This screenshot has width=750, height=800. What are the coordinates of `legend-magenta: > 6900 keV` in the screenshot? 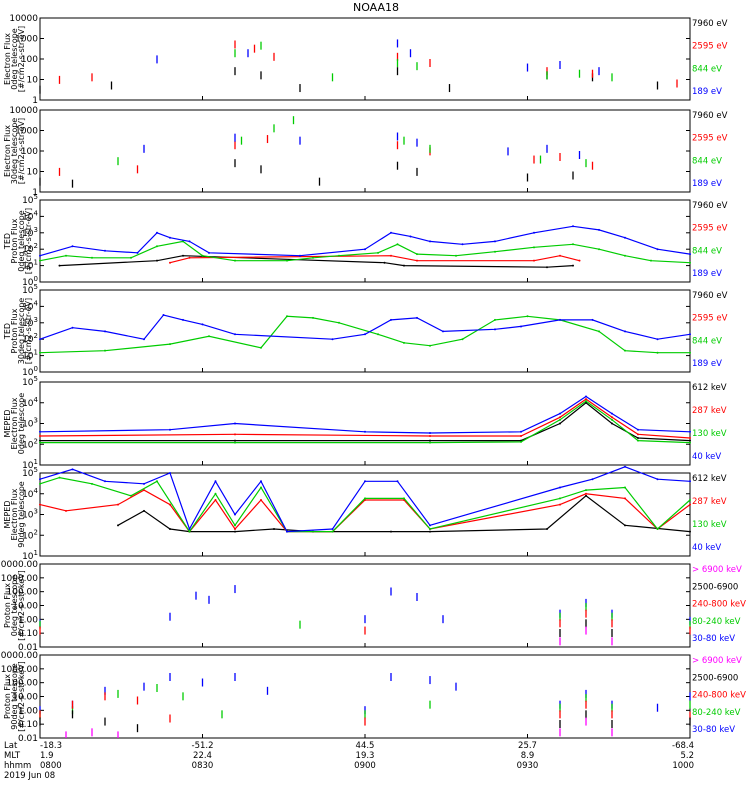 It's located at (717, 661).